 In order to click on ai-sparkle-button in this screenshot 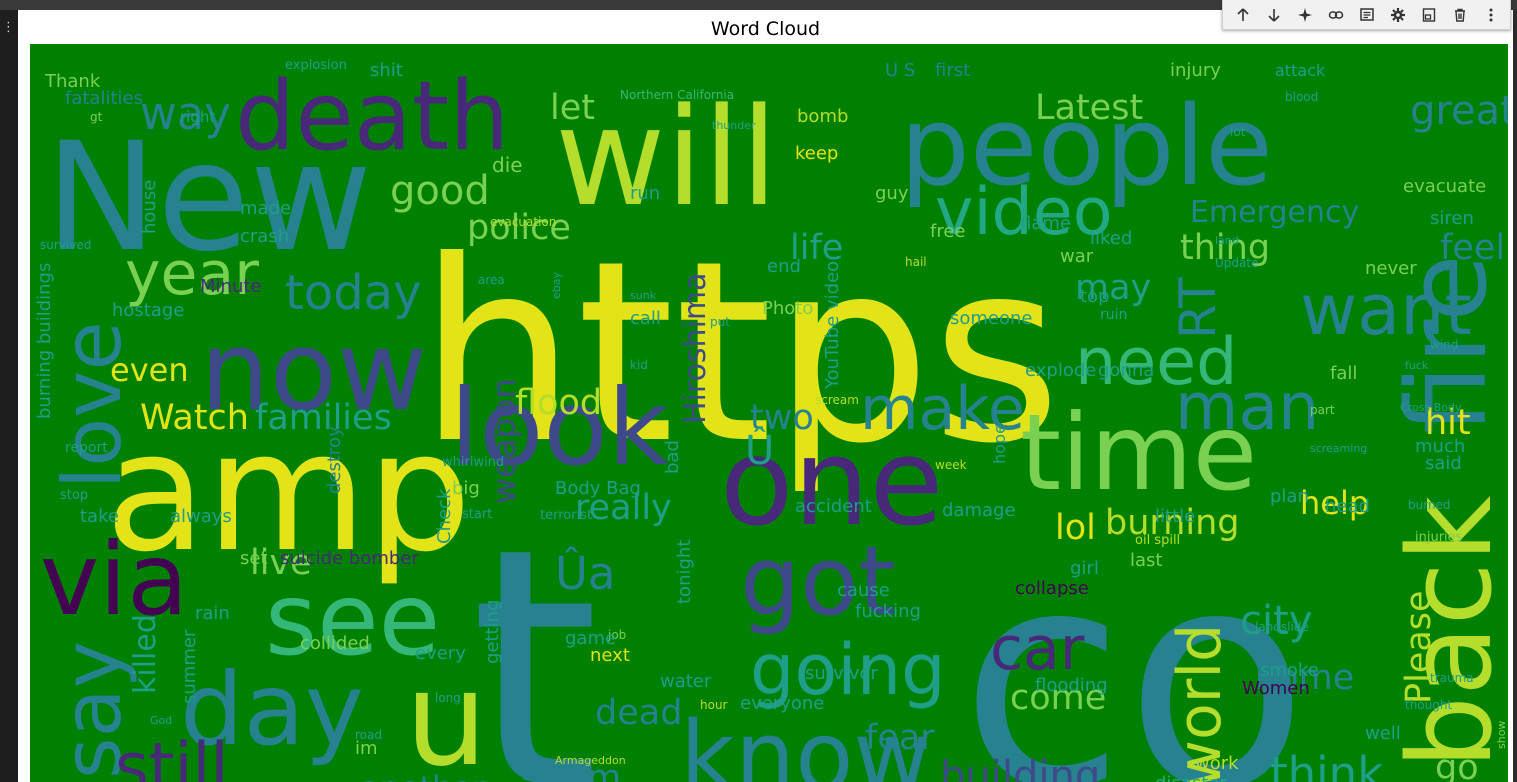, I will do `click(1305, 15)`.